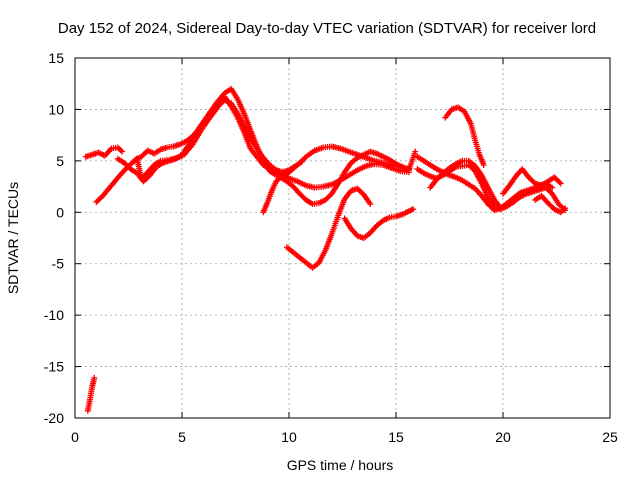 The width and height of the screenshot is (640, 480). Describe the element at coordinates (75, 437) in the screenshot. I see `x-tick-label: 0` at that location.